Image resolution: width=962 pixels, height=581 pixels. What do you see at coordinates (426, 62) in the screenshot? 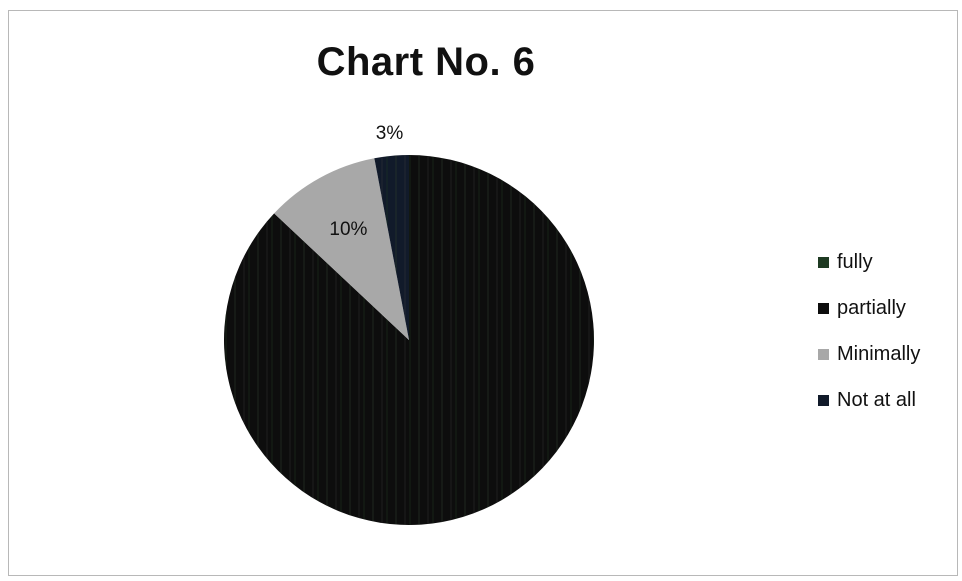
I see `chart-title: Chart No. 6` at bounding box center [426, 62].